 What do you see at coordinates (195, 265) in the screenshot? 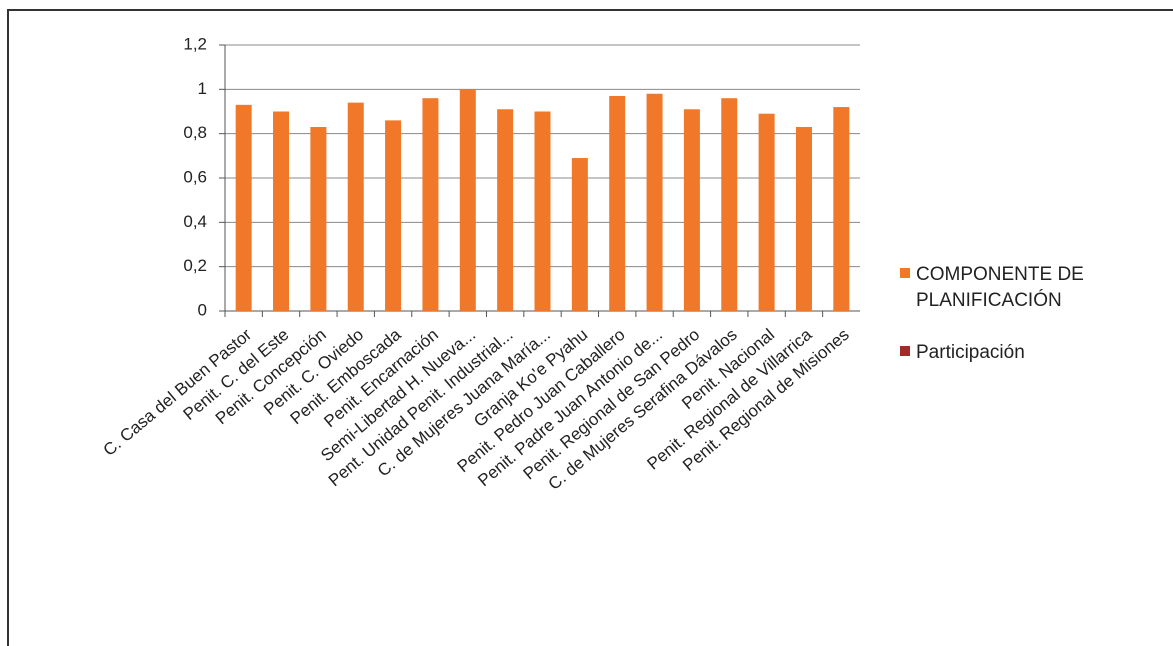
I see `y-tick-label: 0,2` at bounding box center [195, 265].